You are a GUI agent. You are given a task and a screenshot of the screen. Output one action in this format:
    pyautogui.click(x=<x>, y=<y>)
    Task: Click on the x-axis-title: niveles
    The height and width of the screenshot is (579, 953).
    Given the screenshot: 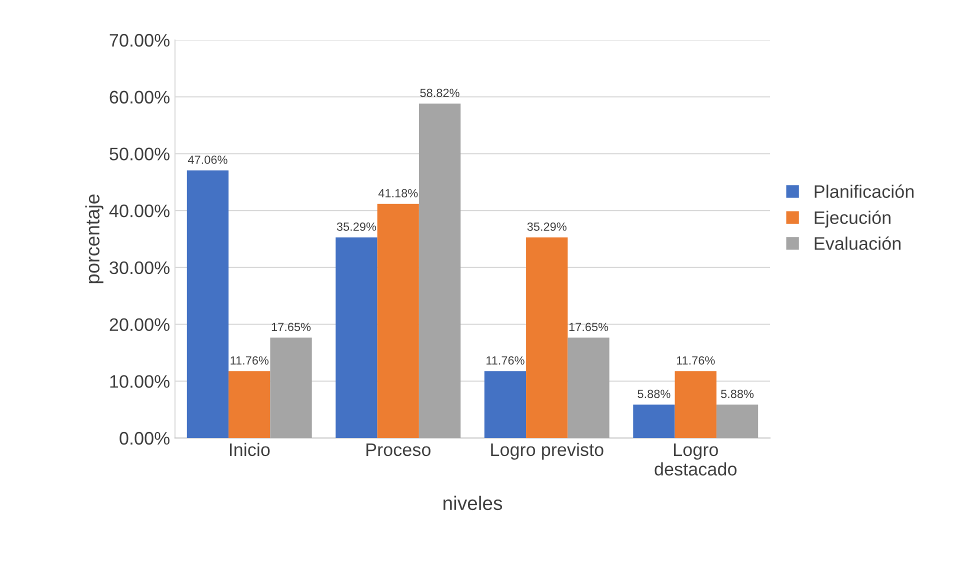 What is the action you would take?
    pyautogui.click(x=473, y=503)
    